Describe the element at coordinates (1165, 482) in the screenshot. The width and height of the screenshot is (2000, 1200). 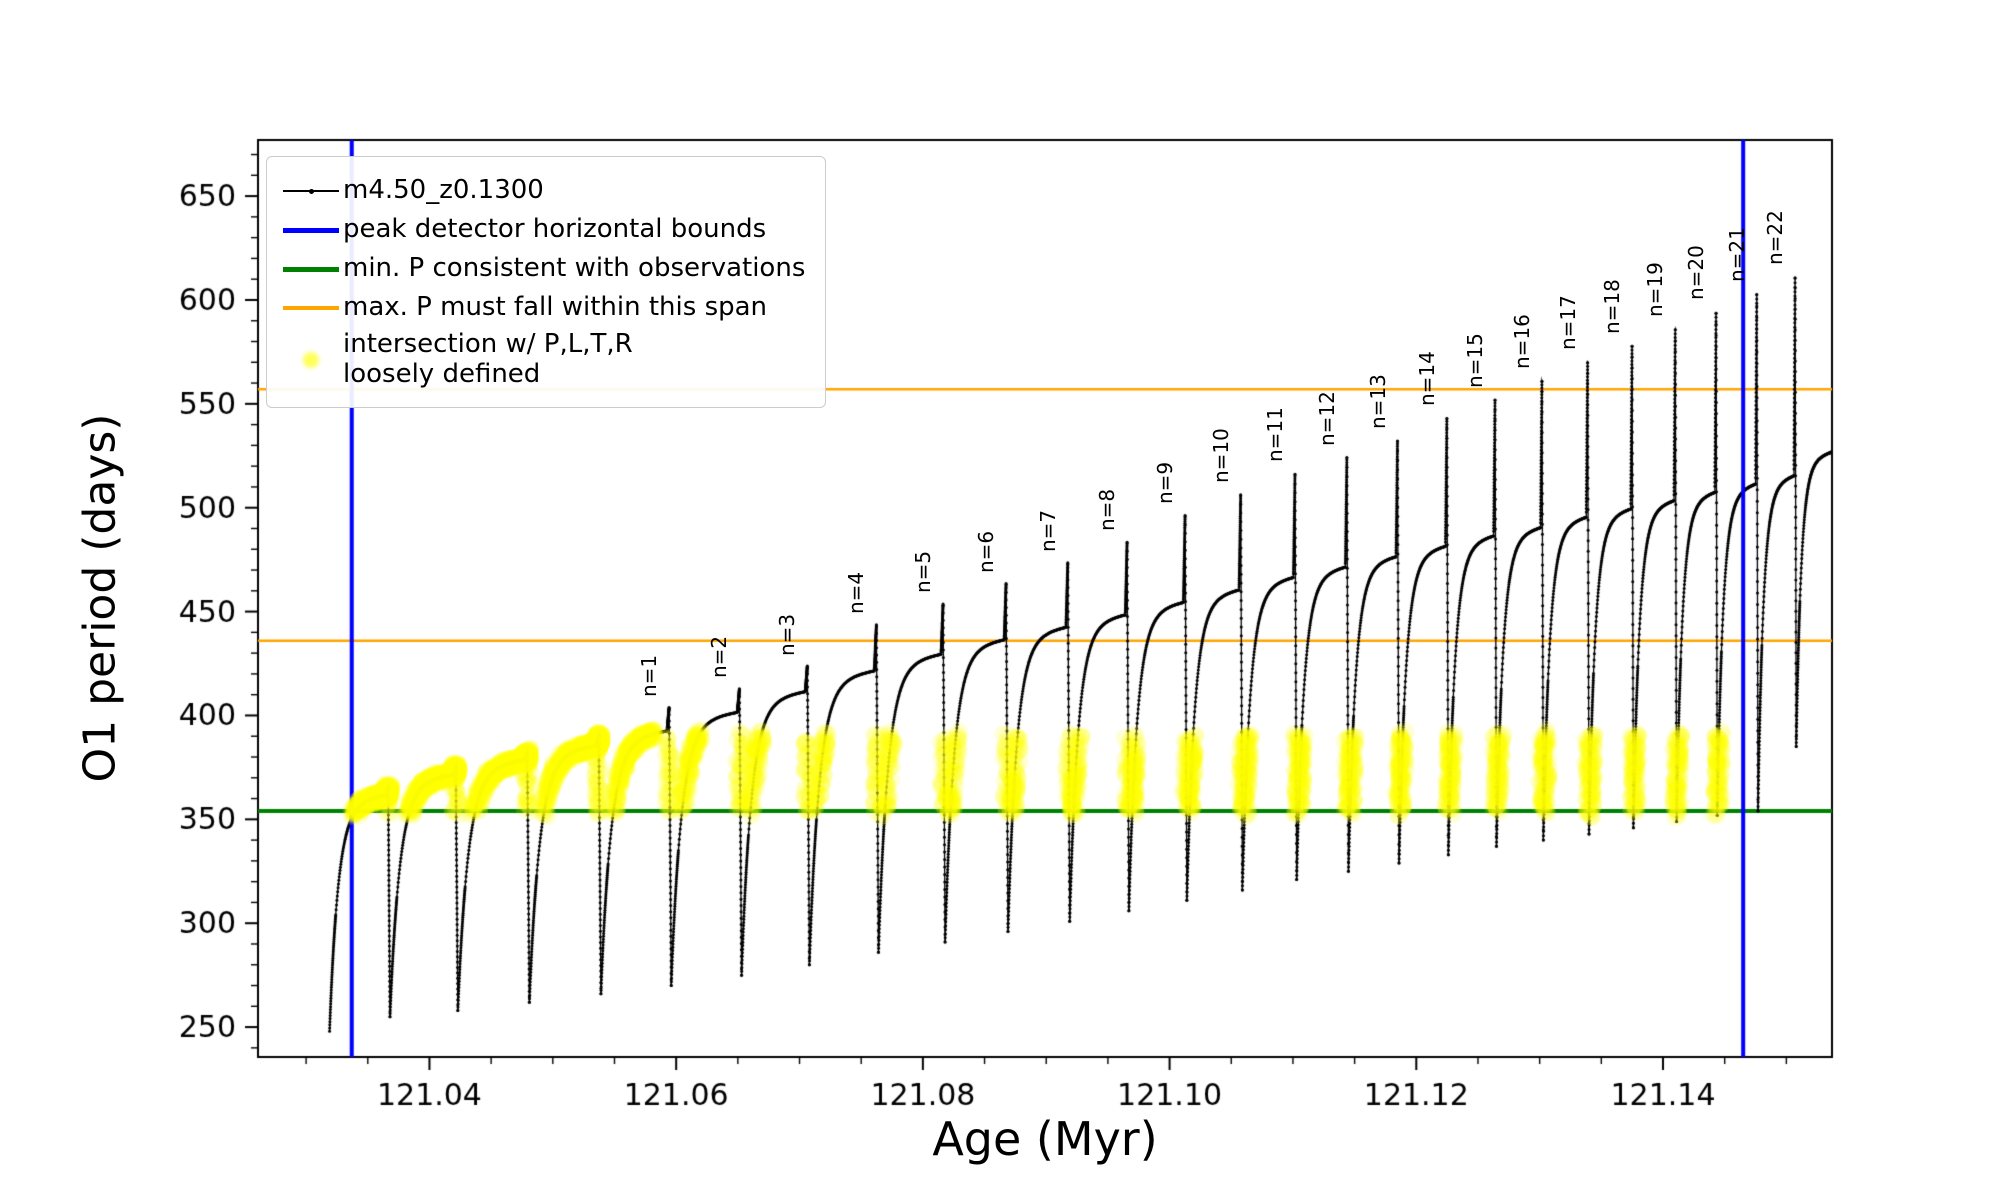
I see `peak-label-n9: n=9` at that location.